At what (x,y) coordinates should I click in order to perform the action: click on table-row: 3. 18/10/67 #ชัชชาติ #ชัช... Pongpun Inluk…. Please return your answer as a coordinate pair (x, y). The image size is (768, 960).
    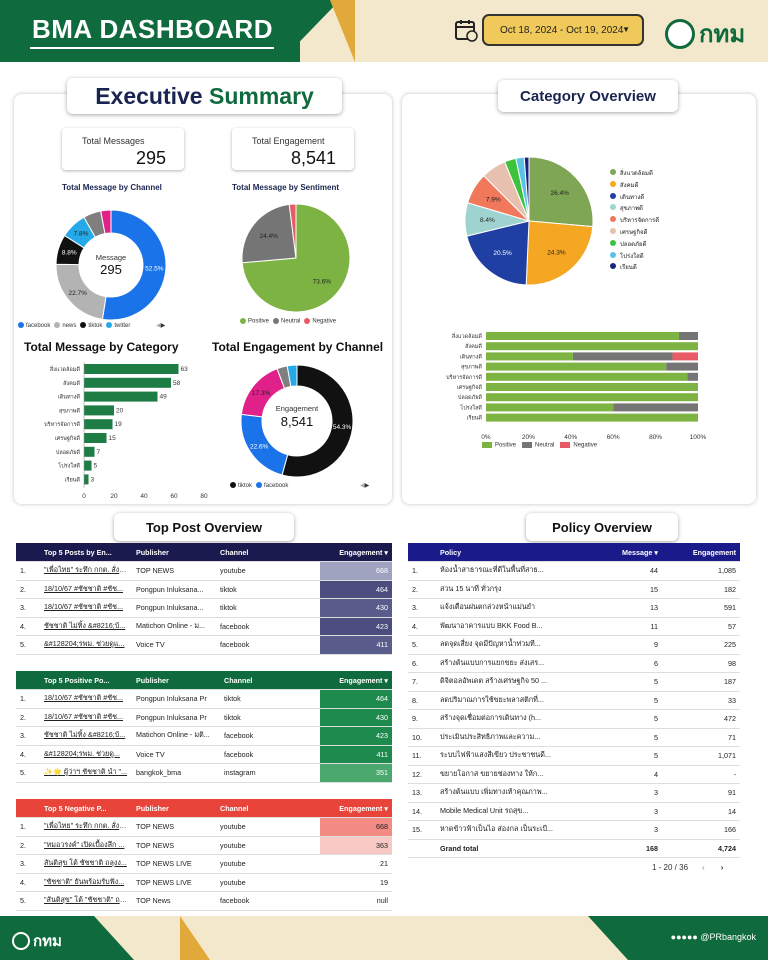
    Looking at the image, I should click on (204, 608).